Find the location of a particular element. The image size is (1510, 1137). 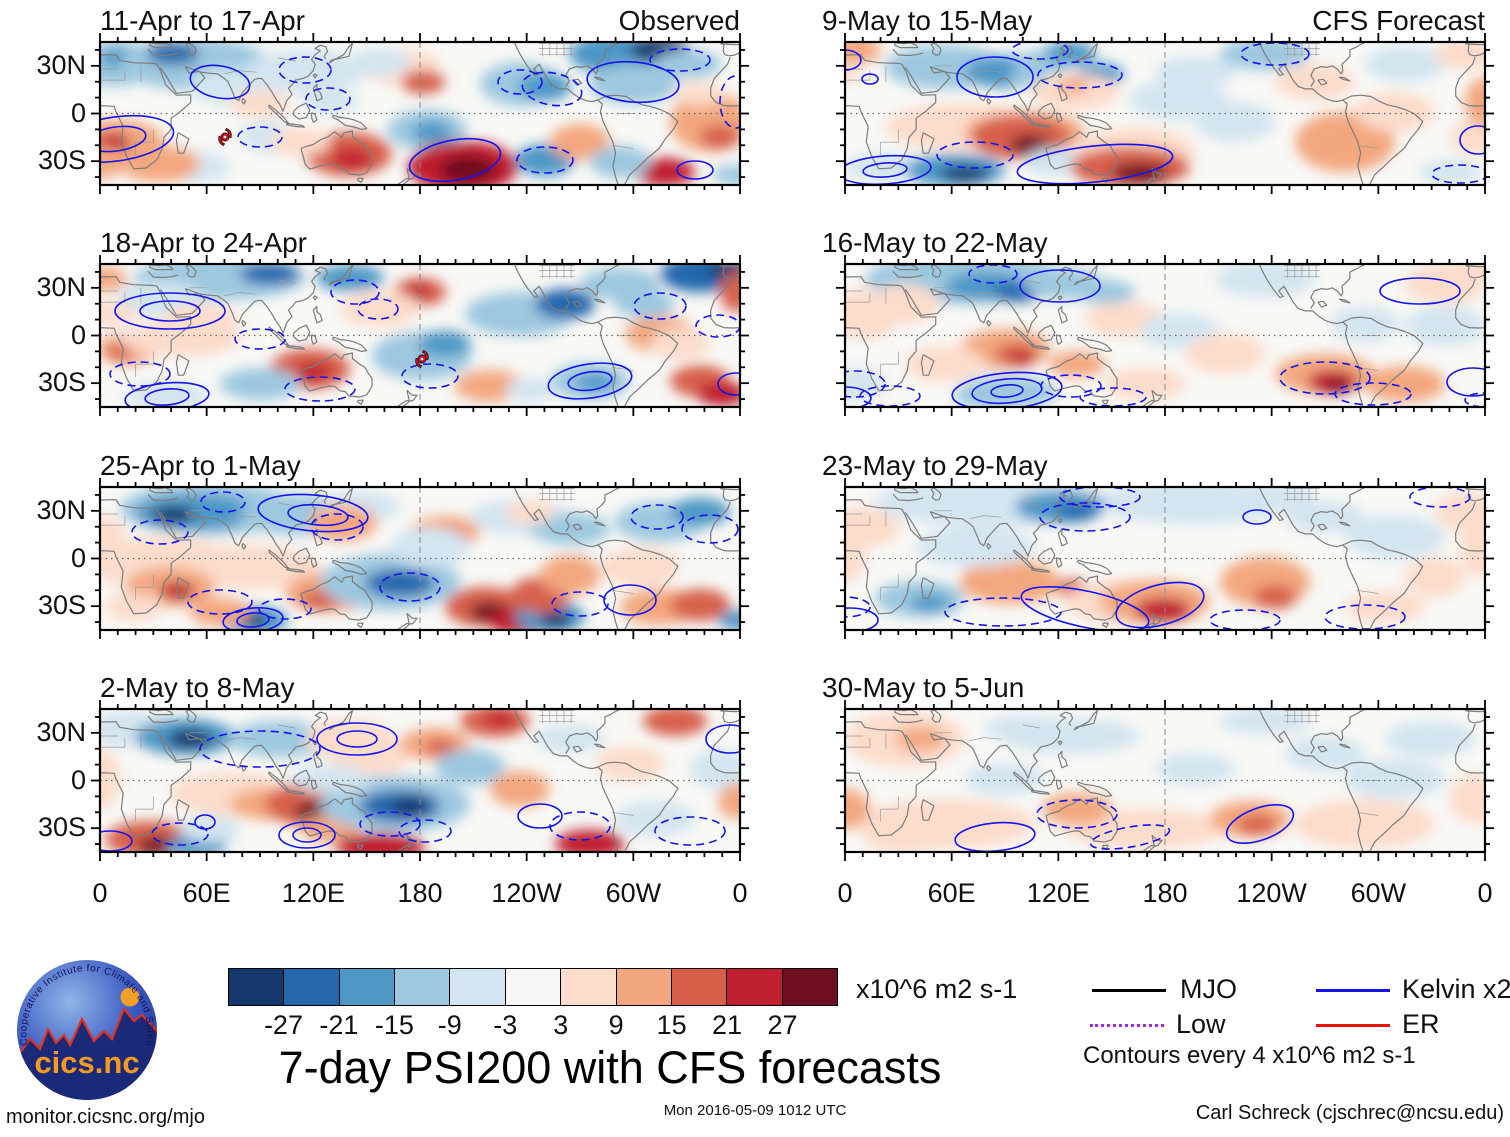

colorbar-tick-label: 9 is located at coordinates (616, 1025).